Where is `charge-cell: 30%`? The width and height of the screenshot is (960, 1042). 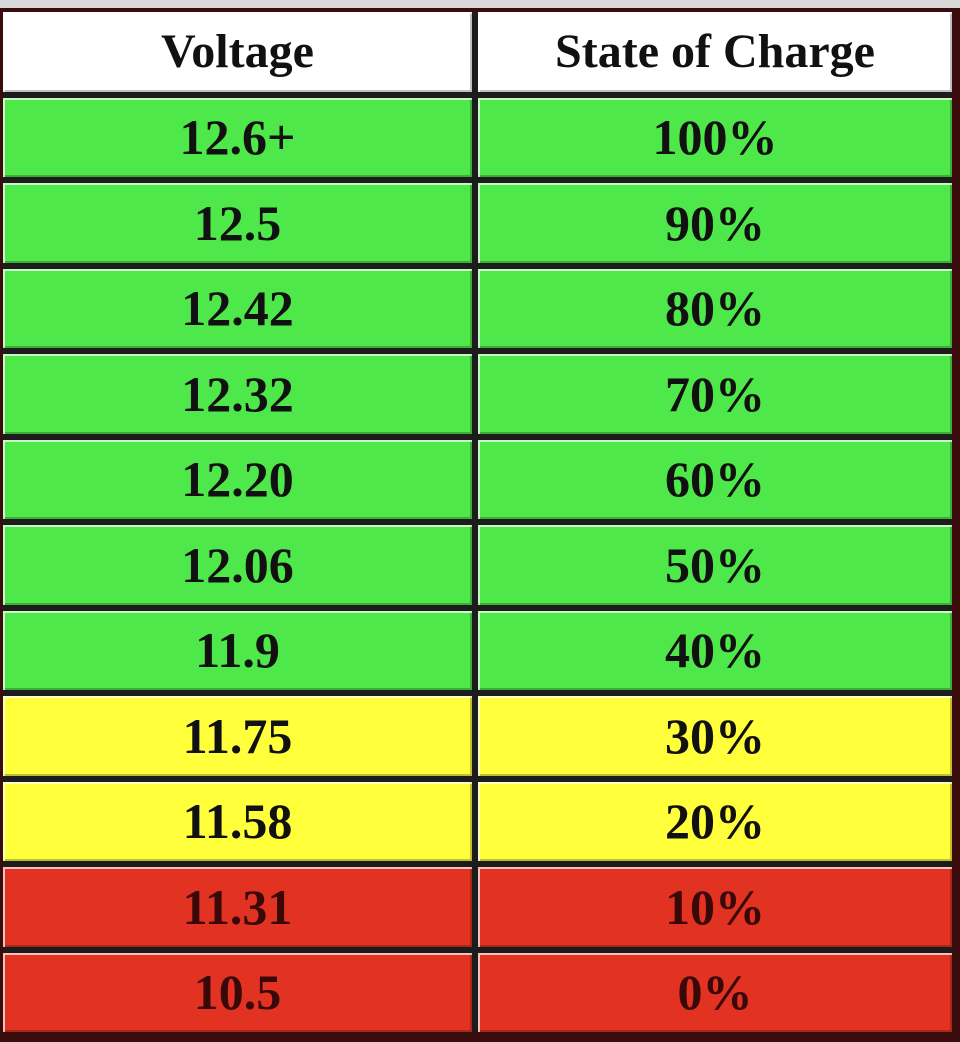
charge-cell: 30% is located at coordinates (715, 736).